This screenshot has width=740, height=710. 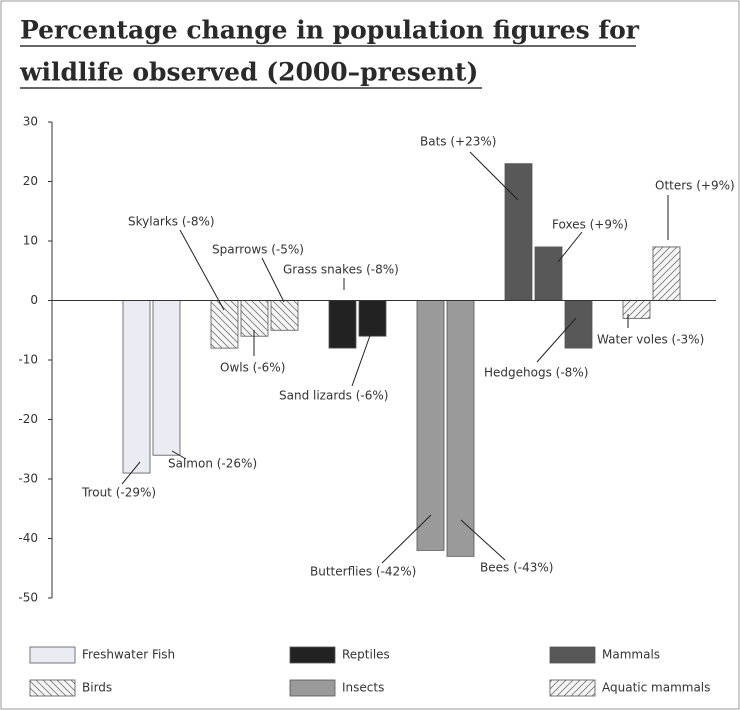 What do you see at coordinates (363, 688) in the screenshot?
I see `legend-label: Insects` at bounding box center [363, 688].